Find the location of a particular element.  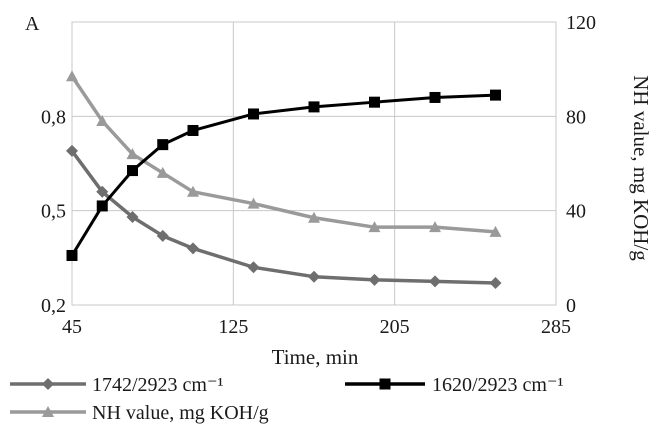

y-right-tick-label: 40 is located at coordinates (576, 212).